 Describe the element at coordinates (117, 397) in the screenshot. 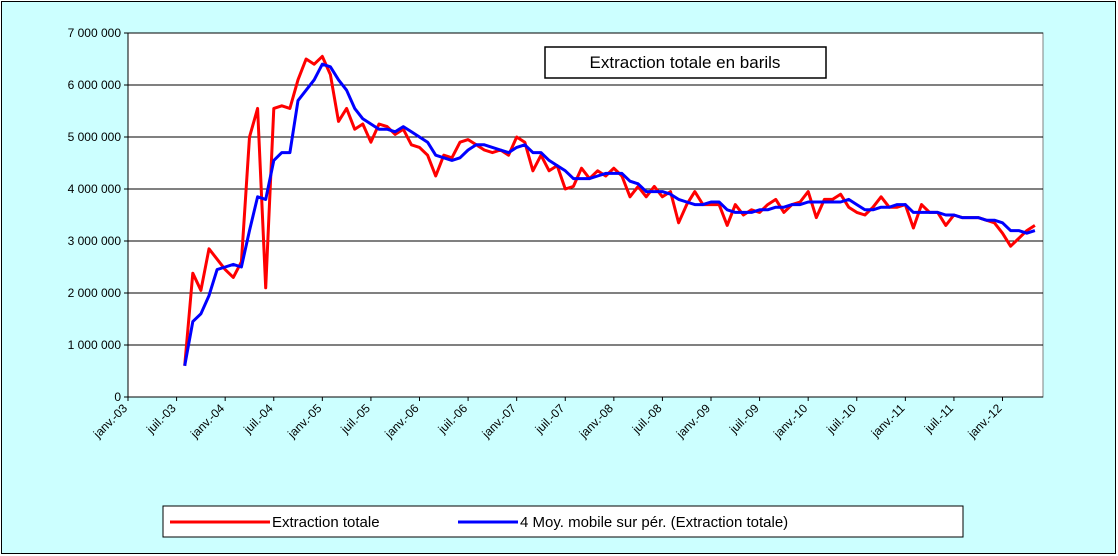

I see `y-tick-label: 0` at that location.